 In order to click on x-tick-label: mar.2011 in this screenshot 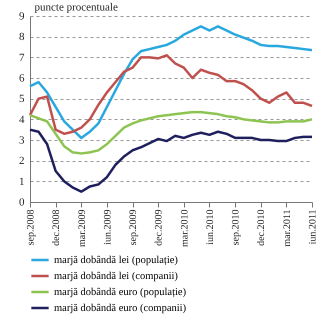, I will do `click(287, 228)`.